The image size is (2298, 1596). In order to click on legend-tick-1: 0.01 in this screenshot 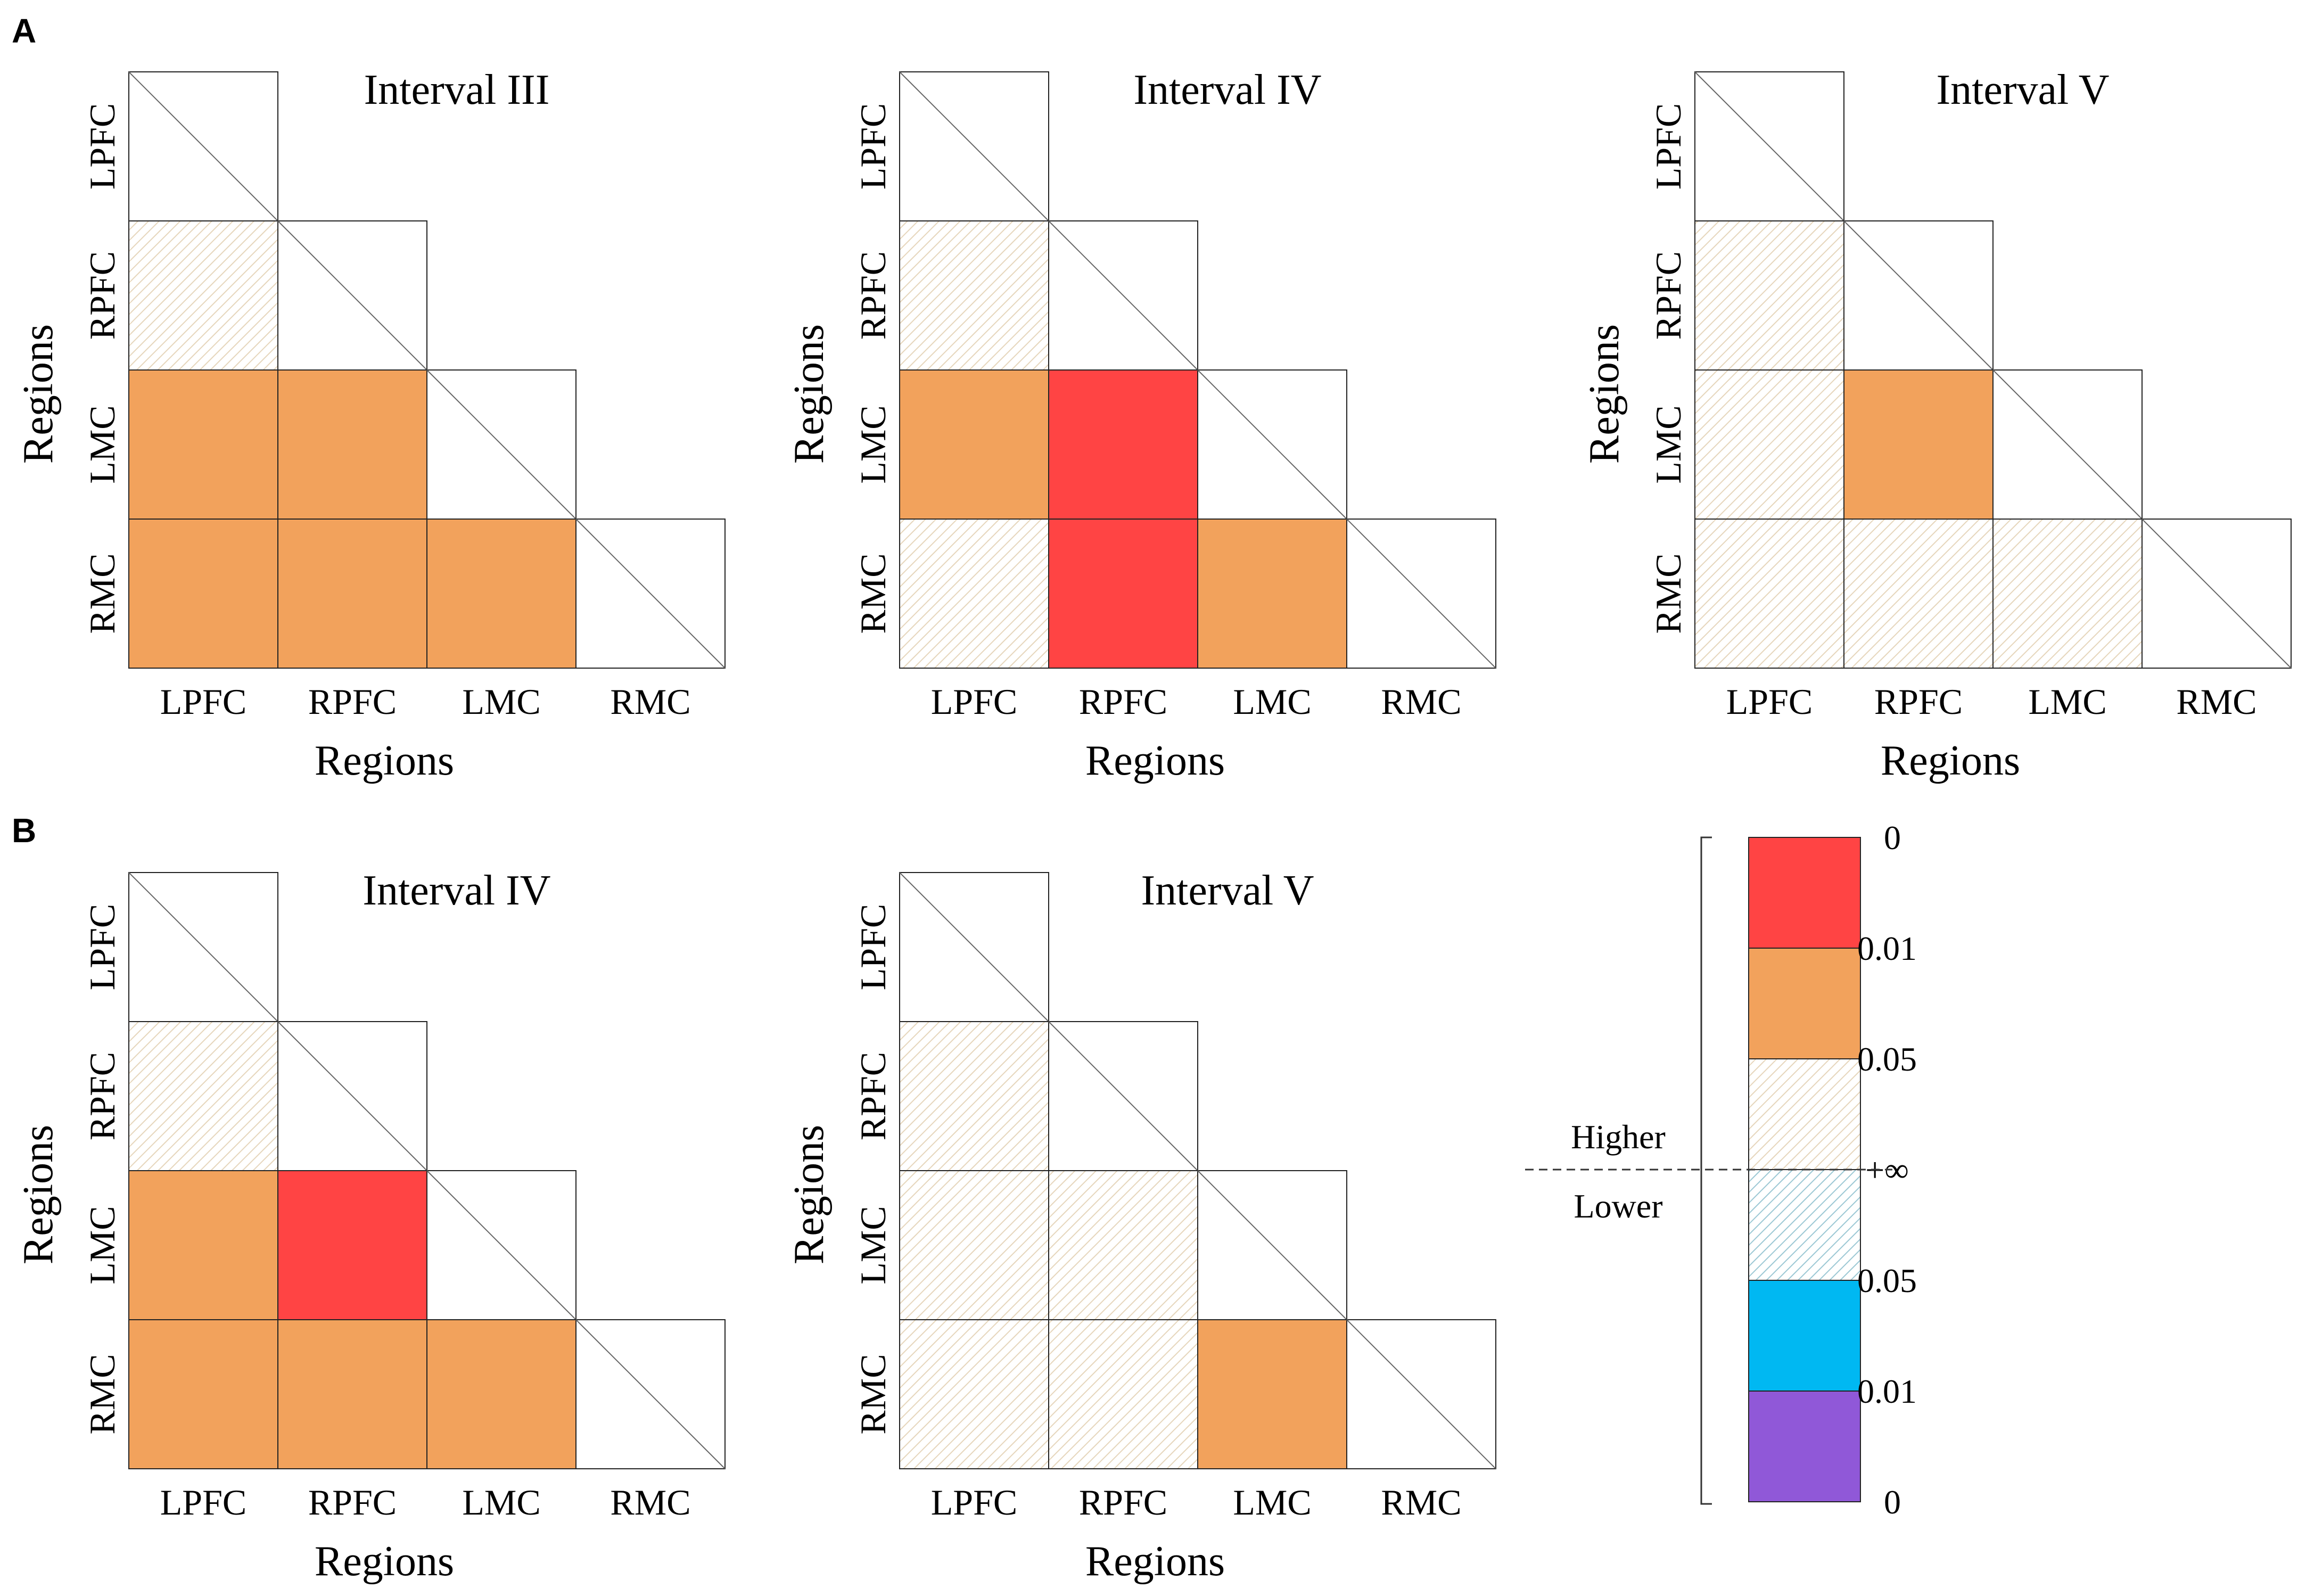, I will do `click(1887, 948)`.